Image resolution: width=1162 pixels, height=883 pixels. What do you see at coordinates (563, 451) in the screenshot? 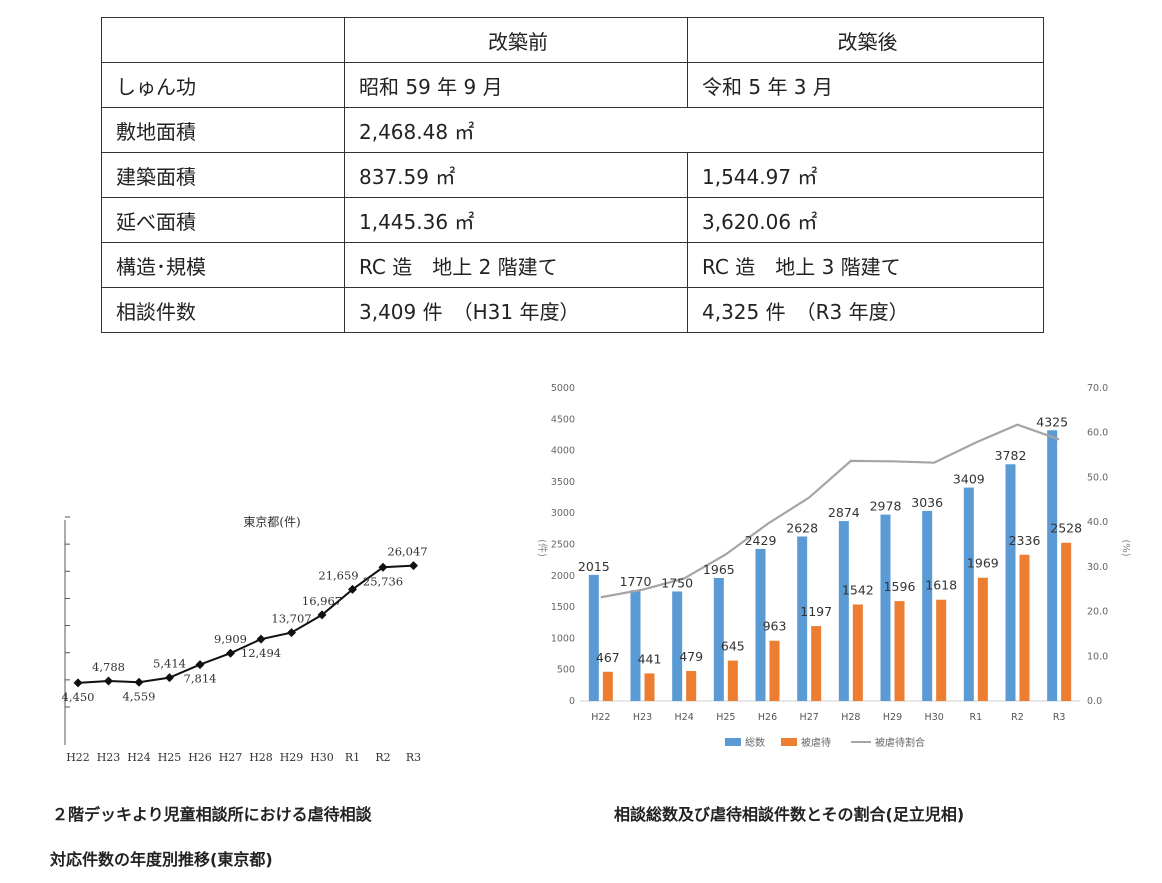
I see `y-tick-label-left: 4000` at bounding box center [563, 451].